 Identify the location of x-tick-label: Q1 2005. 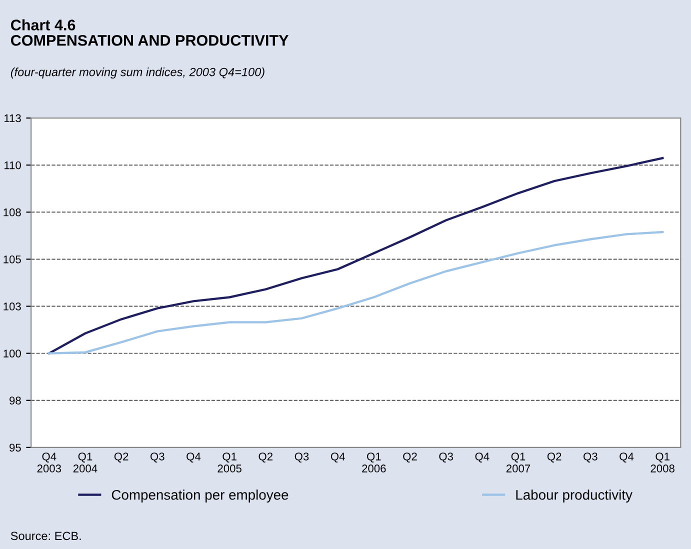
(230, 462).